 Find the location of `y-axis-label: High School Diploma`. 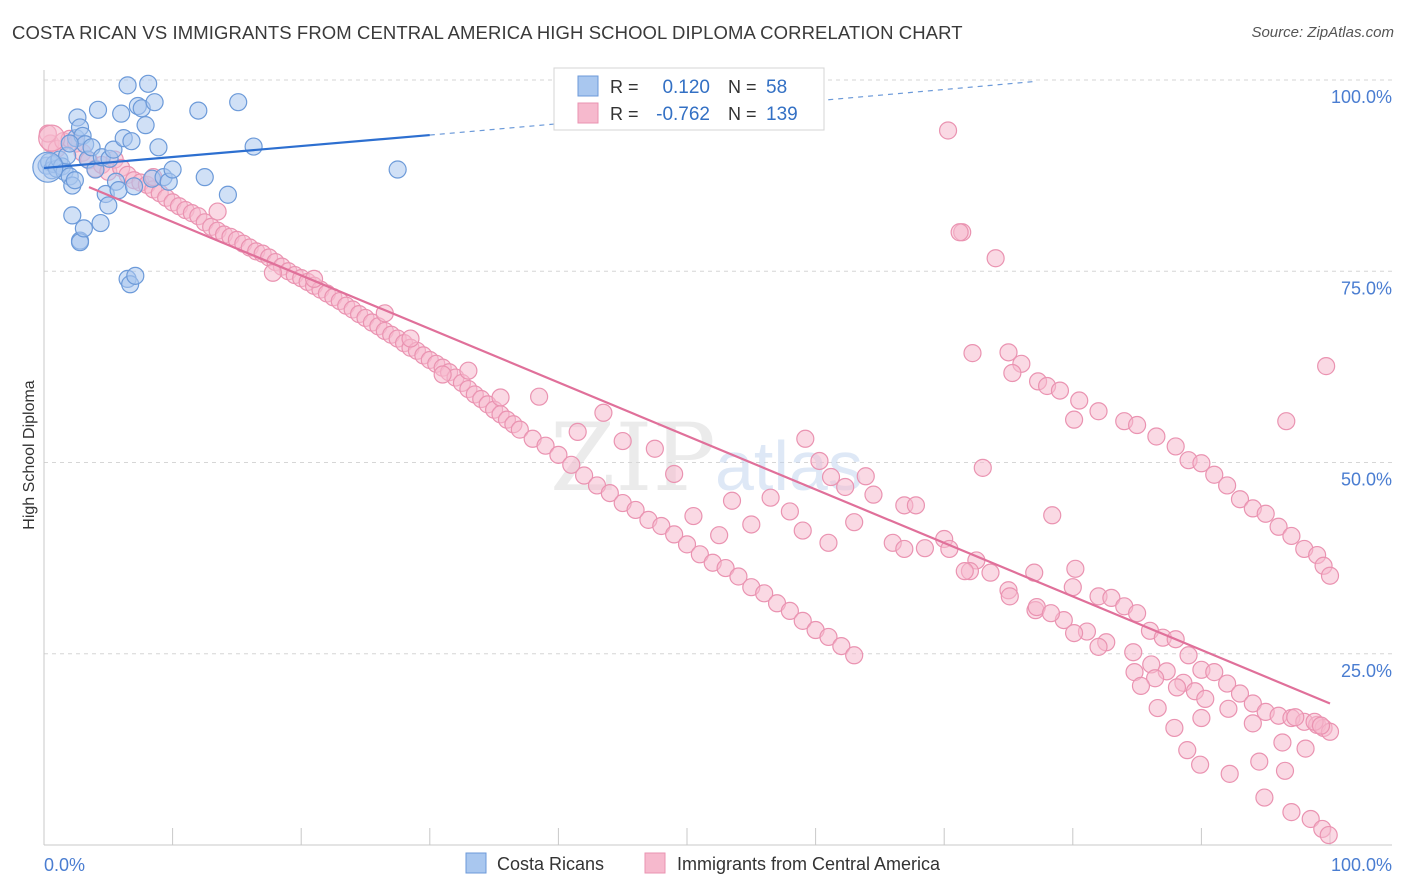

y-axis-label: High School Diploma is located at coordinates (29, 455).